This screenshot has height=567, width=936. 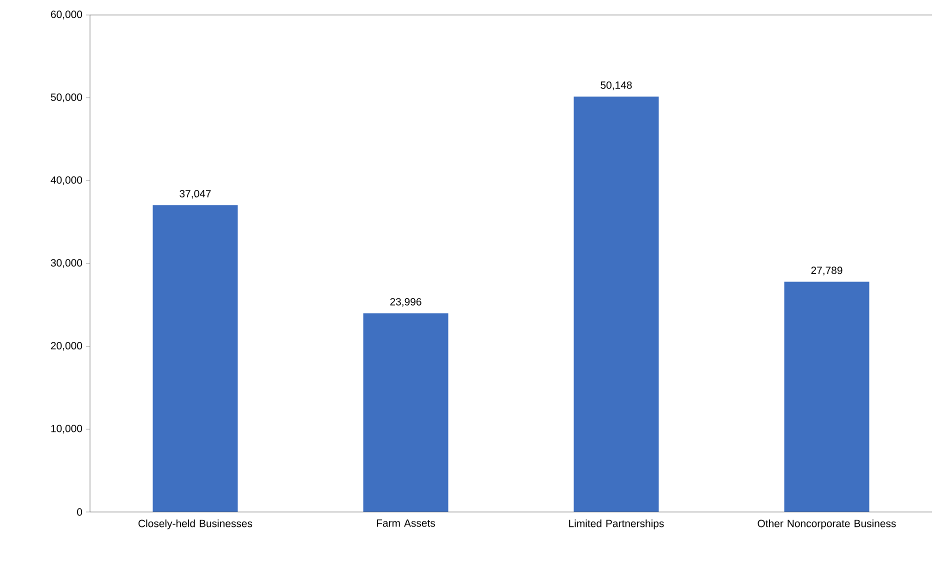 What do you see at coordinates (66, 98) in the screenshot?
I see `y-tick-label: 50,000` at bounding box center [66, 98].